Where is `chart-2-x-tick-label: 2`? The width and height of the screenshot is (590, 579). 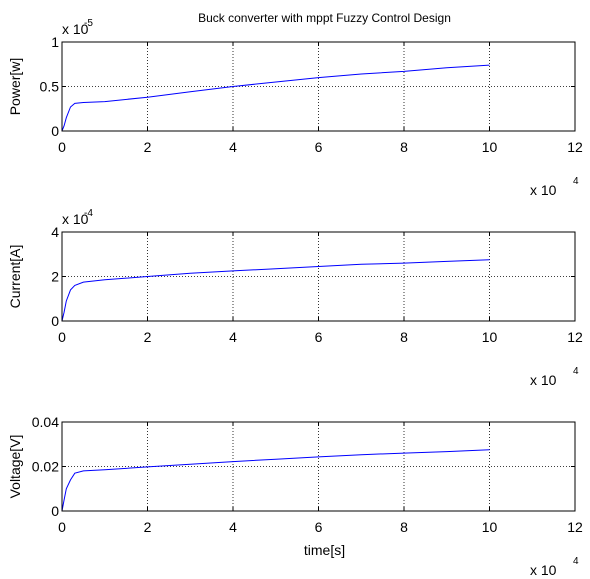
chart-2-x-tick-label: 2 is located at coordinates (148, 337).